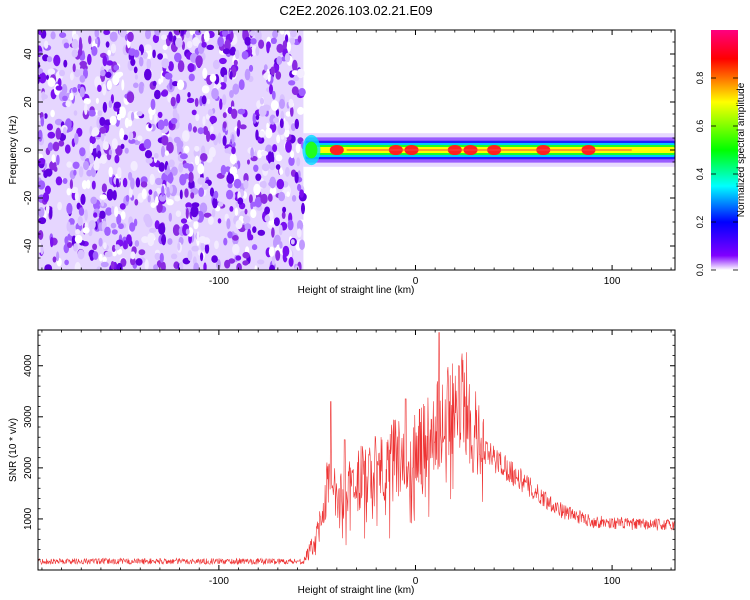  I want to click on spectrogram-x-tick-label: 0, so click(416, 281).